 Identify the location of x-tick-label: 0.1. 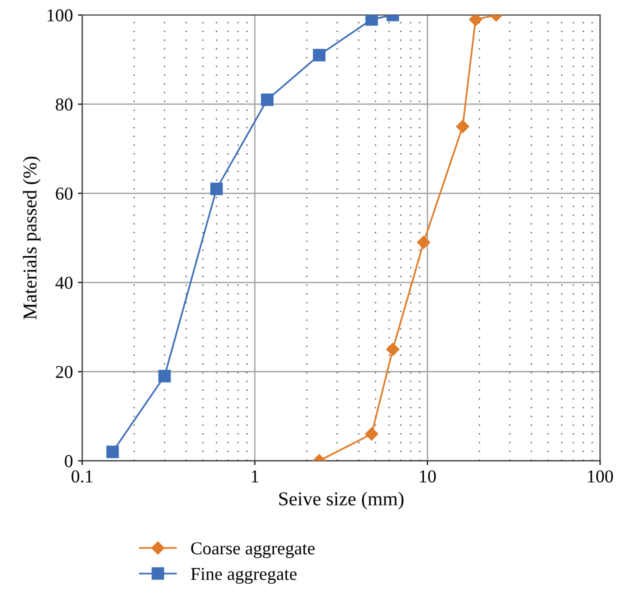
(82, 476).